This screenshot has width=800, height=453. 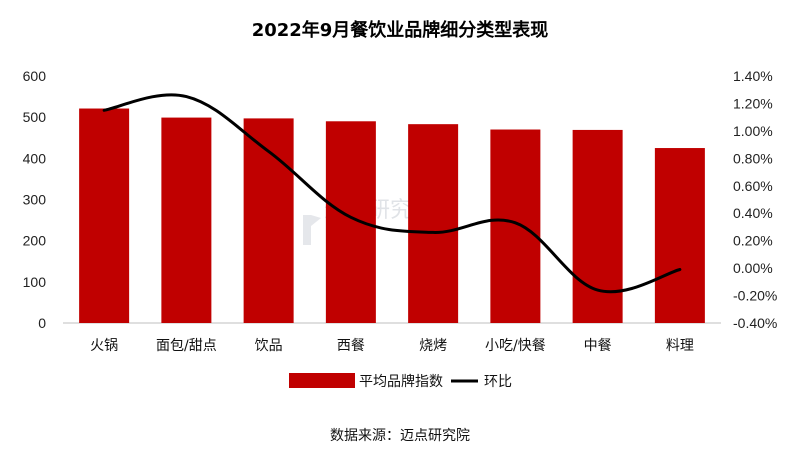 I want to click on y-right-tick-label: -0.40%, so click(x=755, y=323).